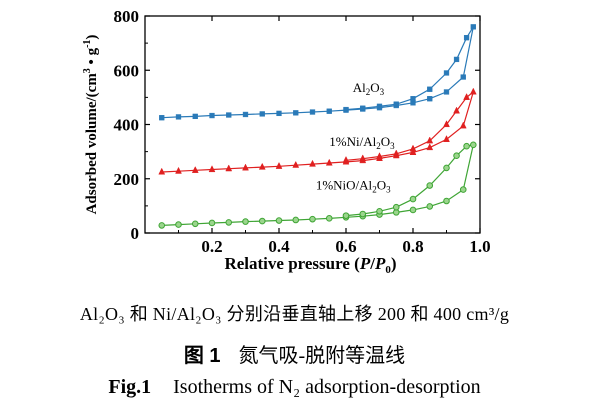 The width and height of the screenshot is (589, 412). I want to click on y-tick-label: 400, so click(127, 125).